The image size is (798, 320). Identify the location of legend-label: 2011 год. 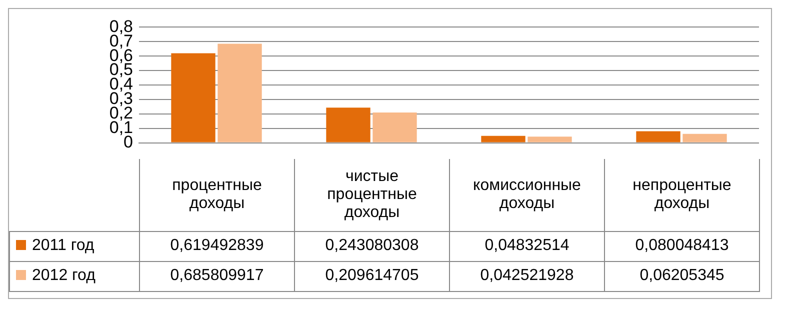
(75, 246).